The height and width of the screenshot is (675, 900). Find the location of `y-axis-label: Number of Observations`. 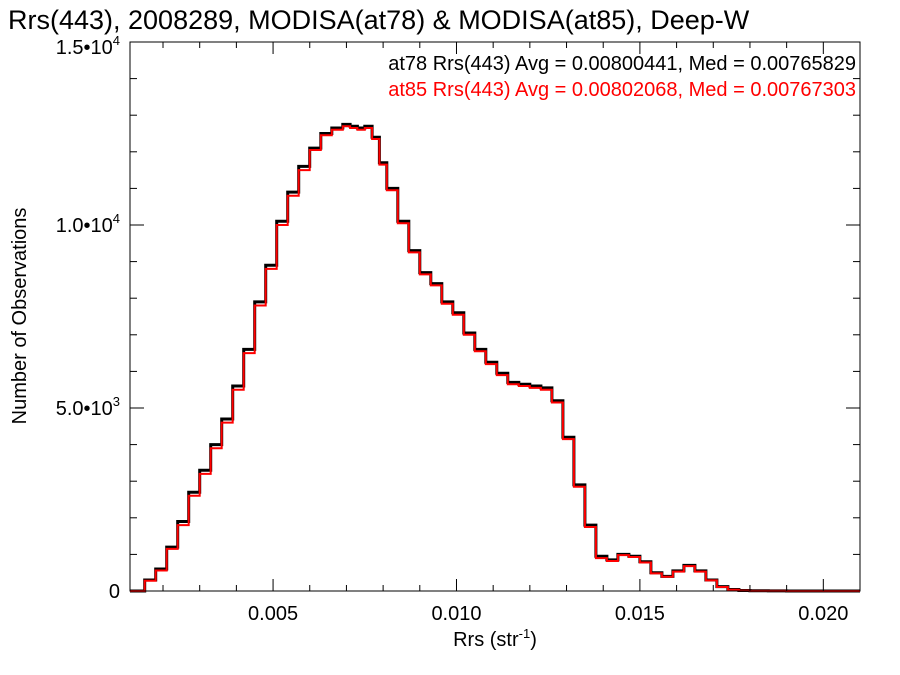

y-axis-label: Number of Observations is located at coordinates (20, 316).